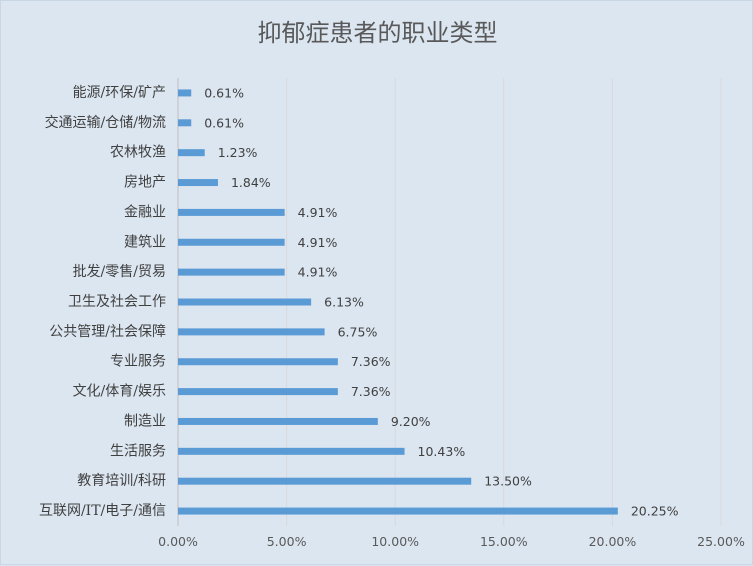  Describe the element at coordinates (138, 451) in the screenshot. I see `category-label: 生活服务` at that location.